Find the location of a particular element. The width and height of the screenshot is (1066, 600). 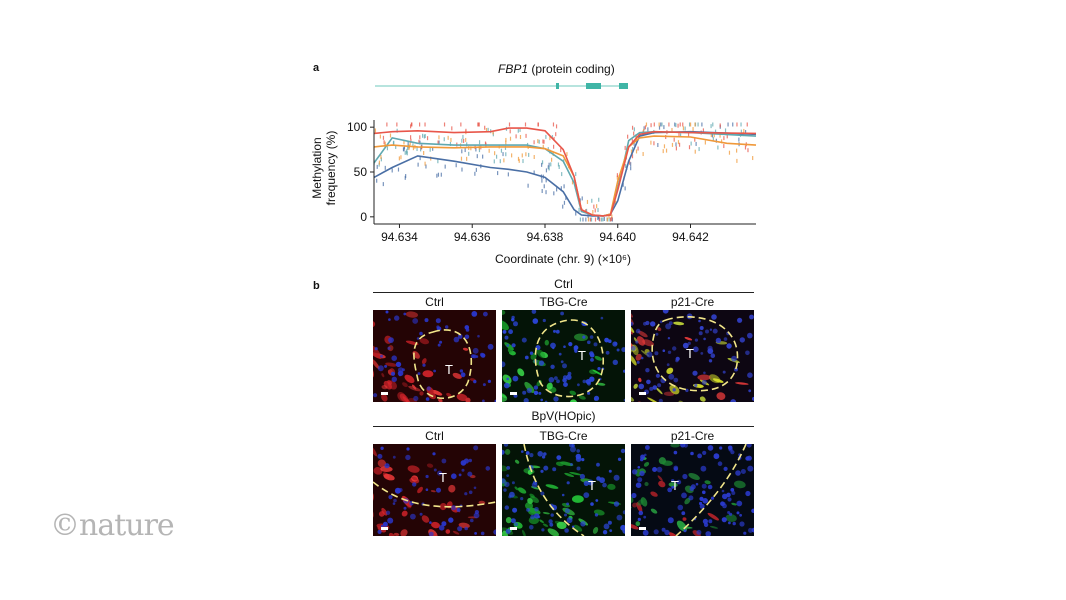

micrograph-bpv-ctrl: T is located at coordinates (434, 490).